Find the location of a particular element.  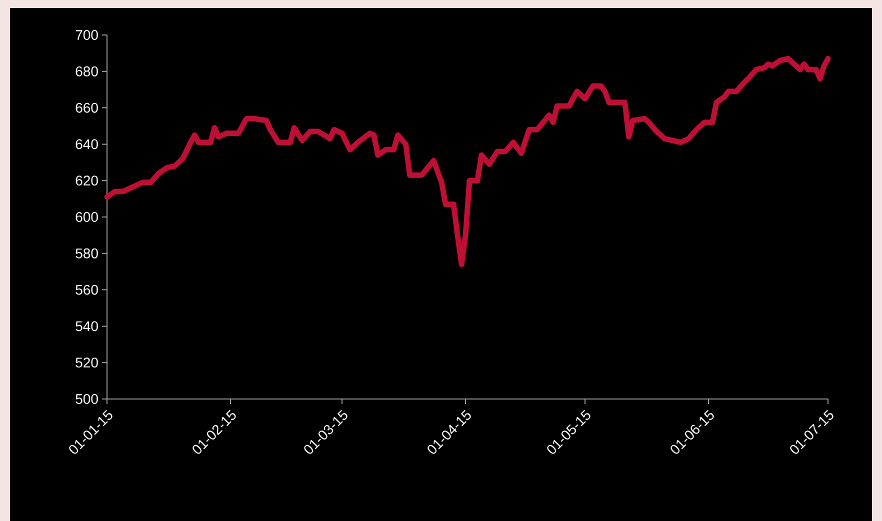

y-tick-label: 560 is located at coordinates (87, 289).